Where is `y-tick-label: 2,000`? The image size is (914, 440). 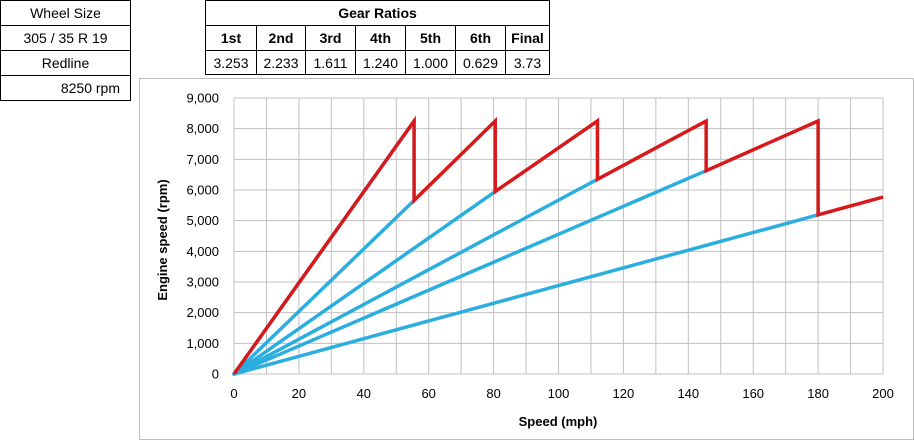 y-tick-label: 2,000 is located at coordinates (202, 312).